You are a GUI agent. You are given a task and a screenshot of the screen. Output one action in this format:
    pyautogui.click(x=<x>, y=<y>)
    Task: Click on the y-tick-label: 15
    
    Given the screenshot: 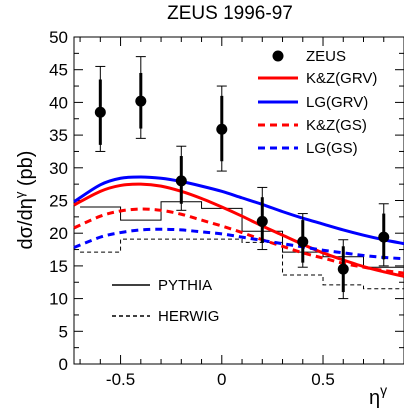 What is the action you would take?
    pyautogui.click(x=58, y=266)
    